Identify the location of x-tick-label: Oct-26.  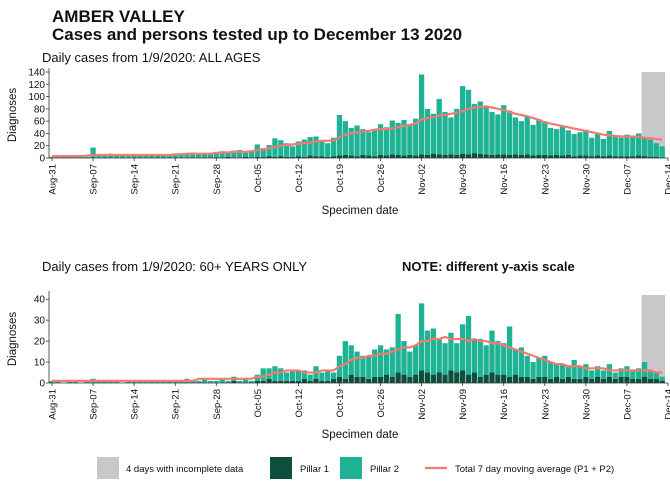
(381, 178).